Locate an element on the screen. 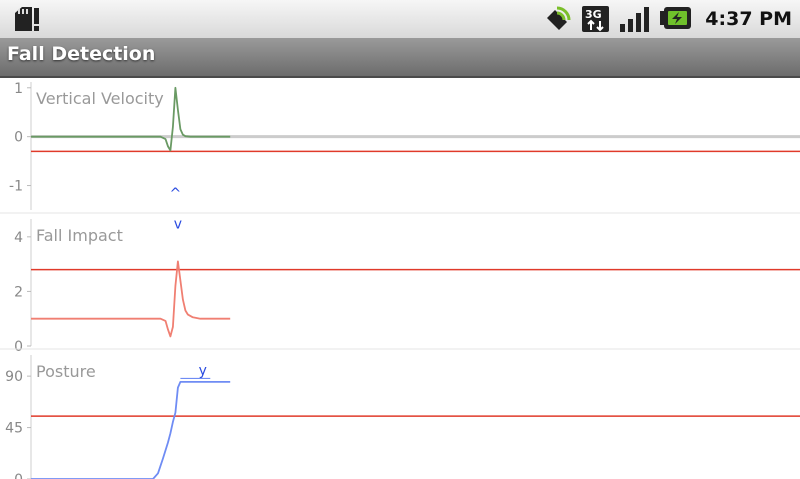 The height and width of the screenshot is (479, 800). event-marker: v is located at coordinates (178, 225).